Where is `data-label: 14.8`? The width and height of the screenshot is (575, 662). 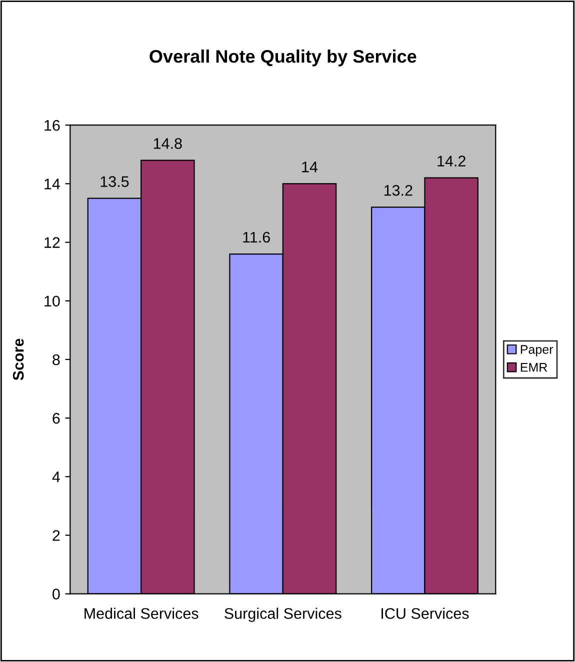 data-label: 14.8 is located at coordinates (168, 143).